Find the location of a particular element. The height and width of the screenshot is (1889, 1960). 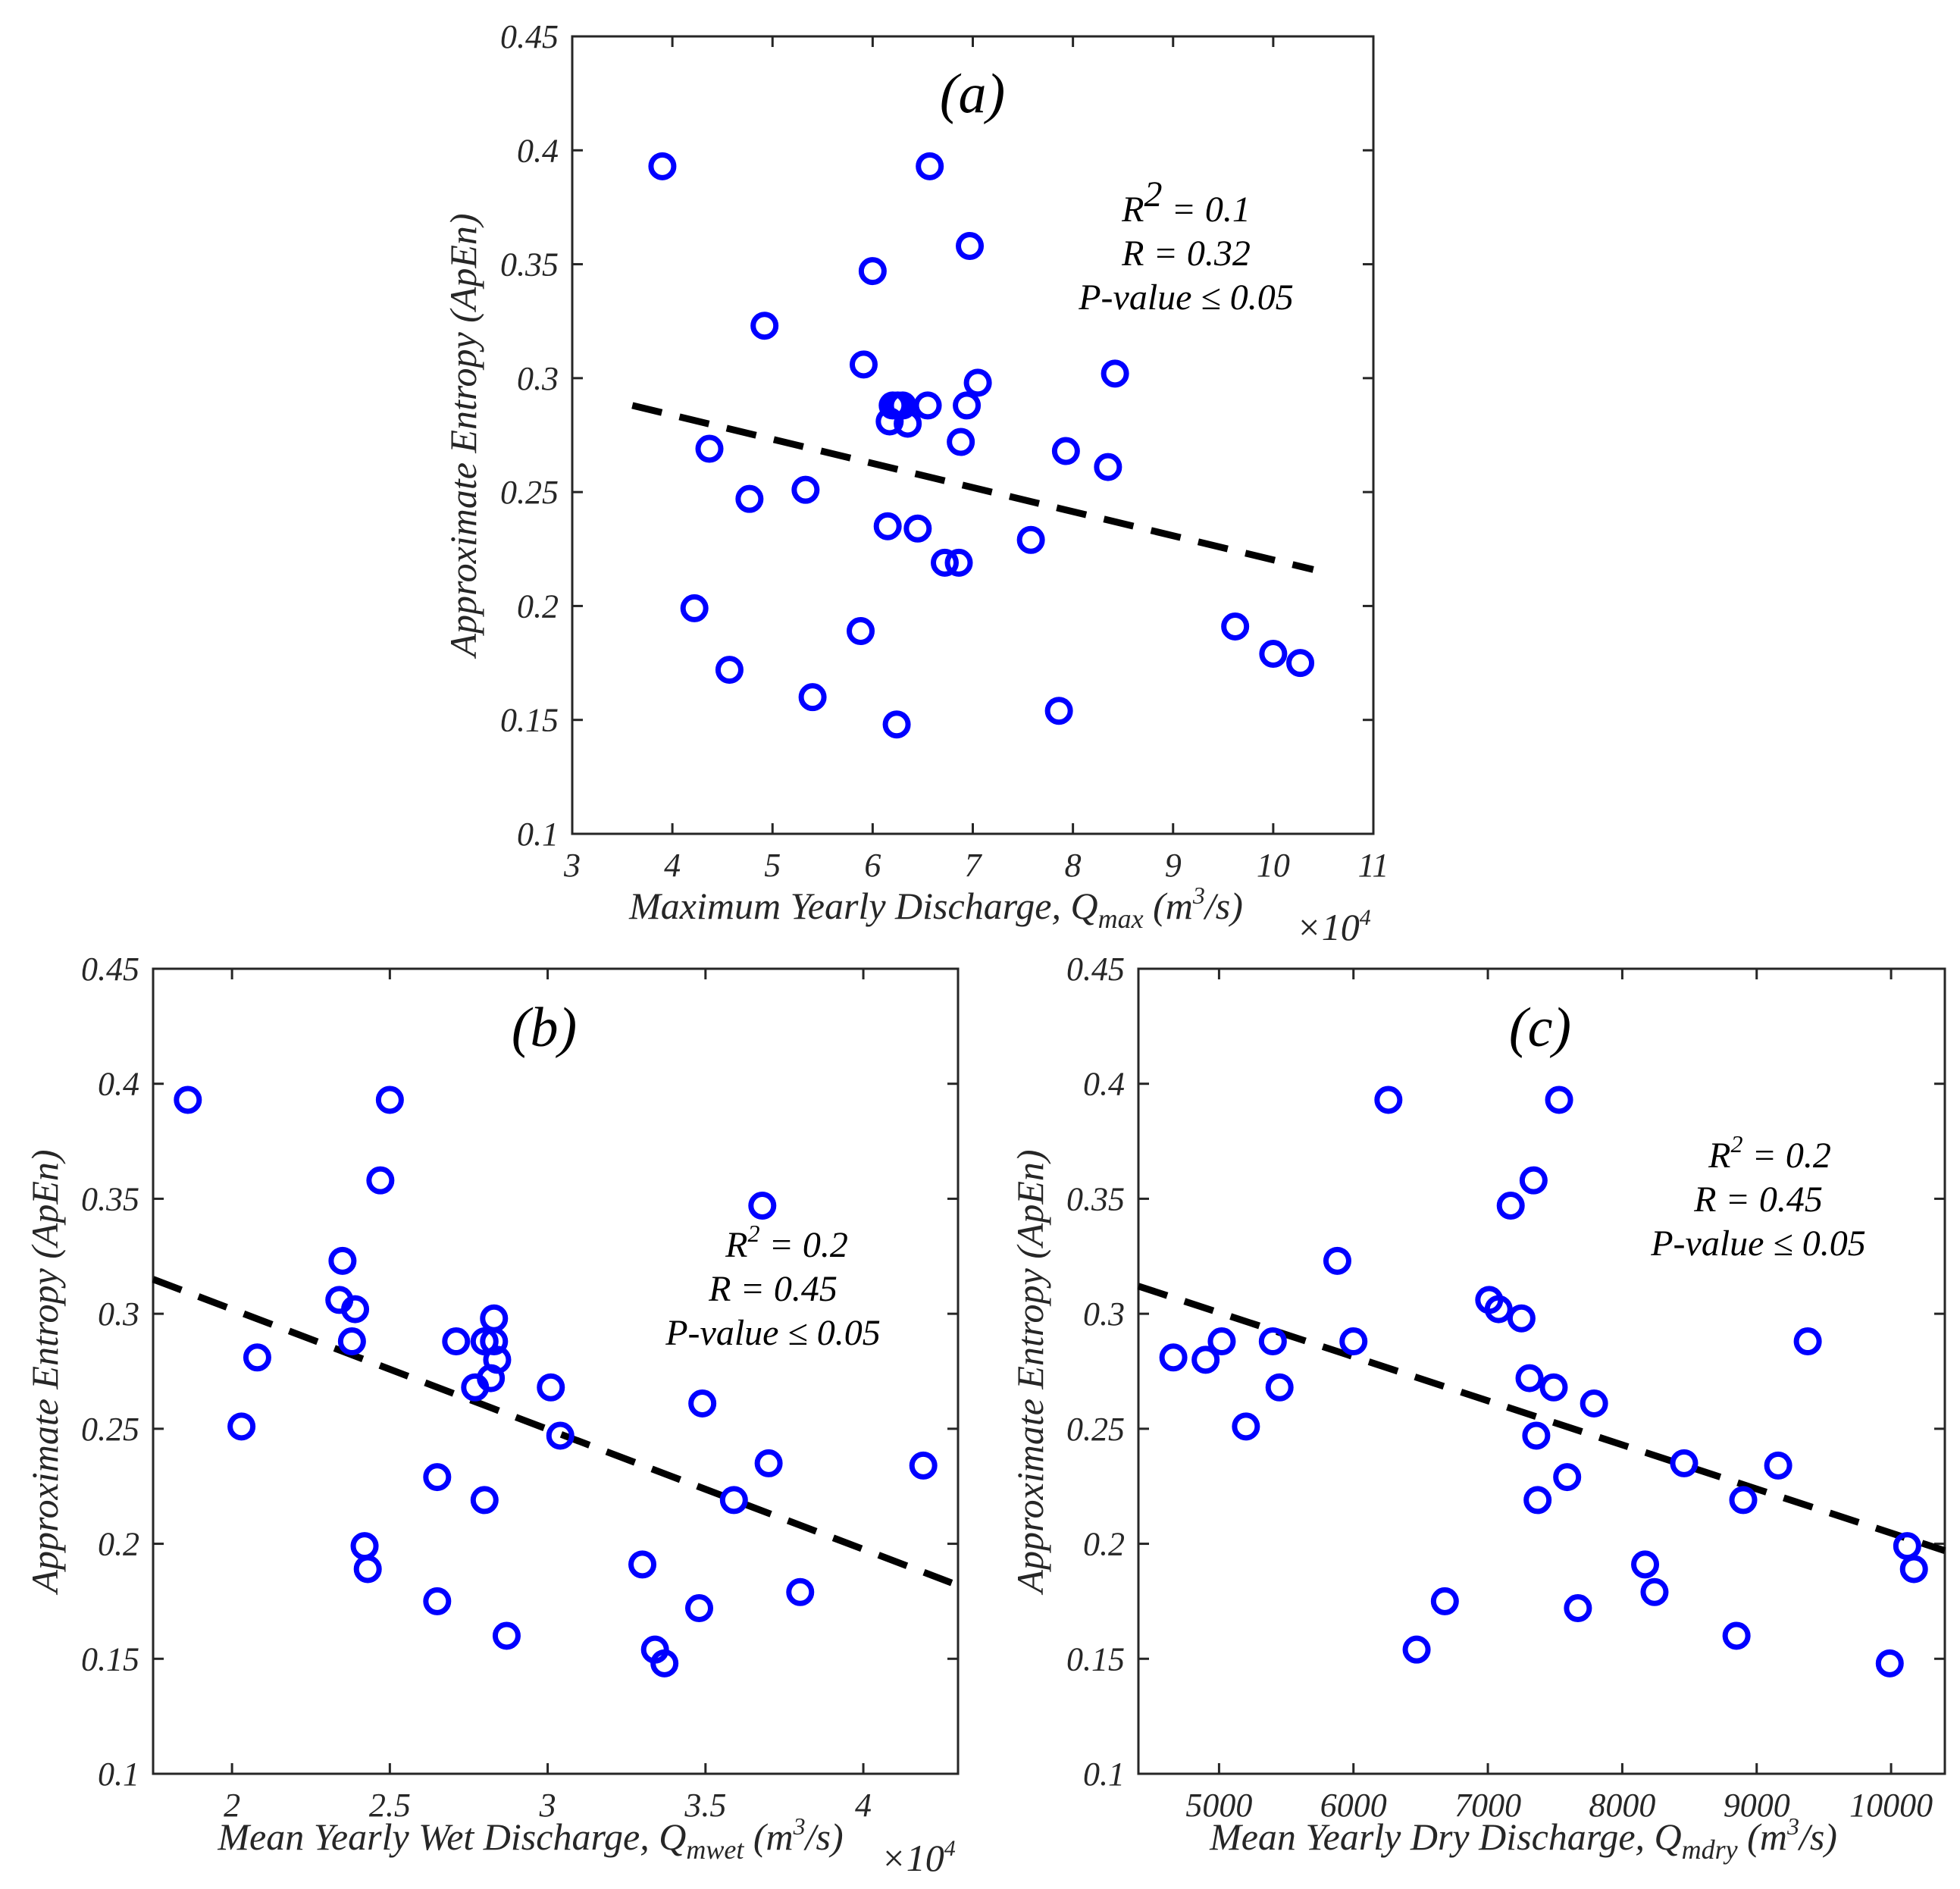

panel-b-ytick-label: 0.15 is located at coordinates (110, 1659).